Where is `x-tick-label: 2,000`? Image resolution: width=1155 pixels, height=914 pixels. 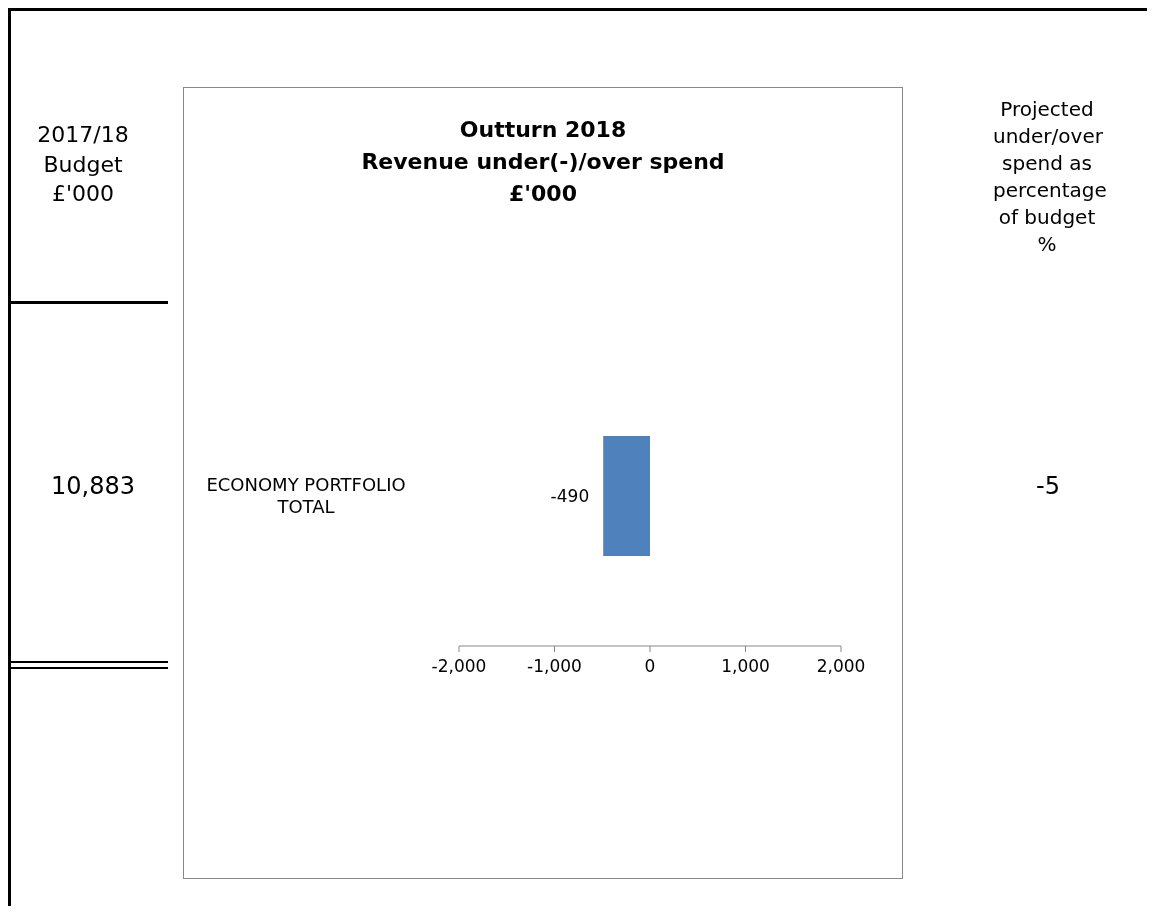
x-tick-label: 2,000 is located at coordinates (841, 666).